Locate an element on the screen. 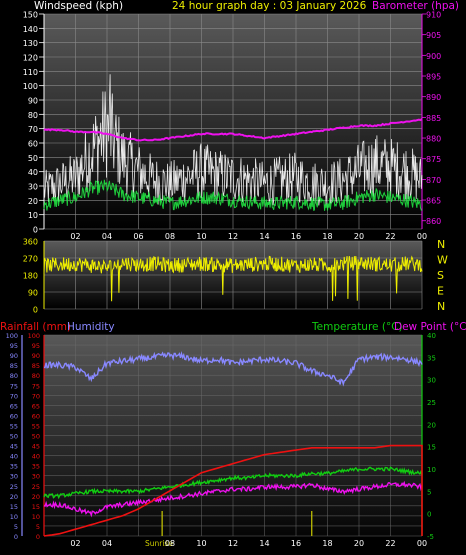 The width and height of the screenshot is (466, 555). rain-x-tick: 00 is located at coordinates (422, 543).